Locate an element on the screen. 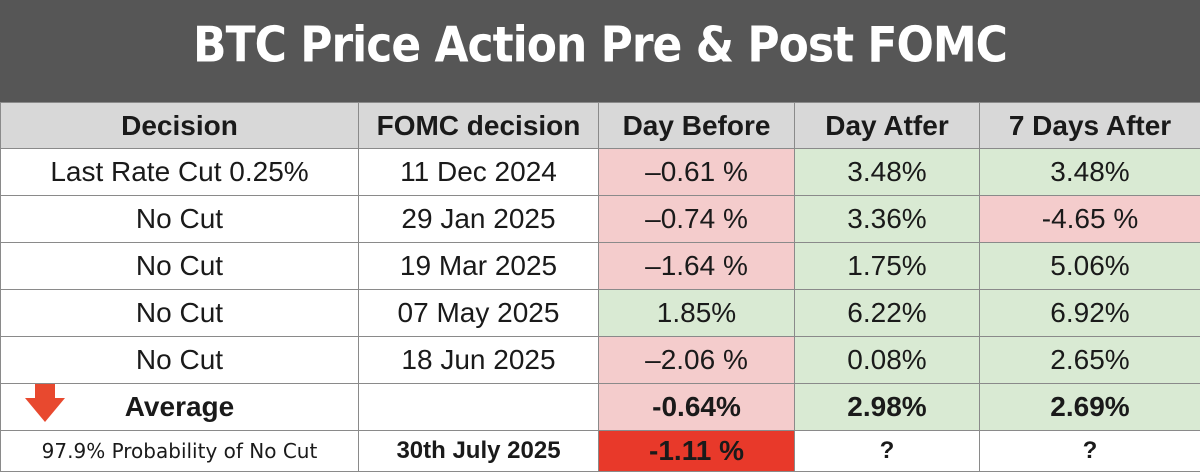  date-cell: 07 May 2025 is located at coordinates (479, 313).